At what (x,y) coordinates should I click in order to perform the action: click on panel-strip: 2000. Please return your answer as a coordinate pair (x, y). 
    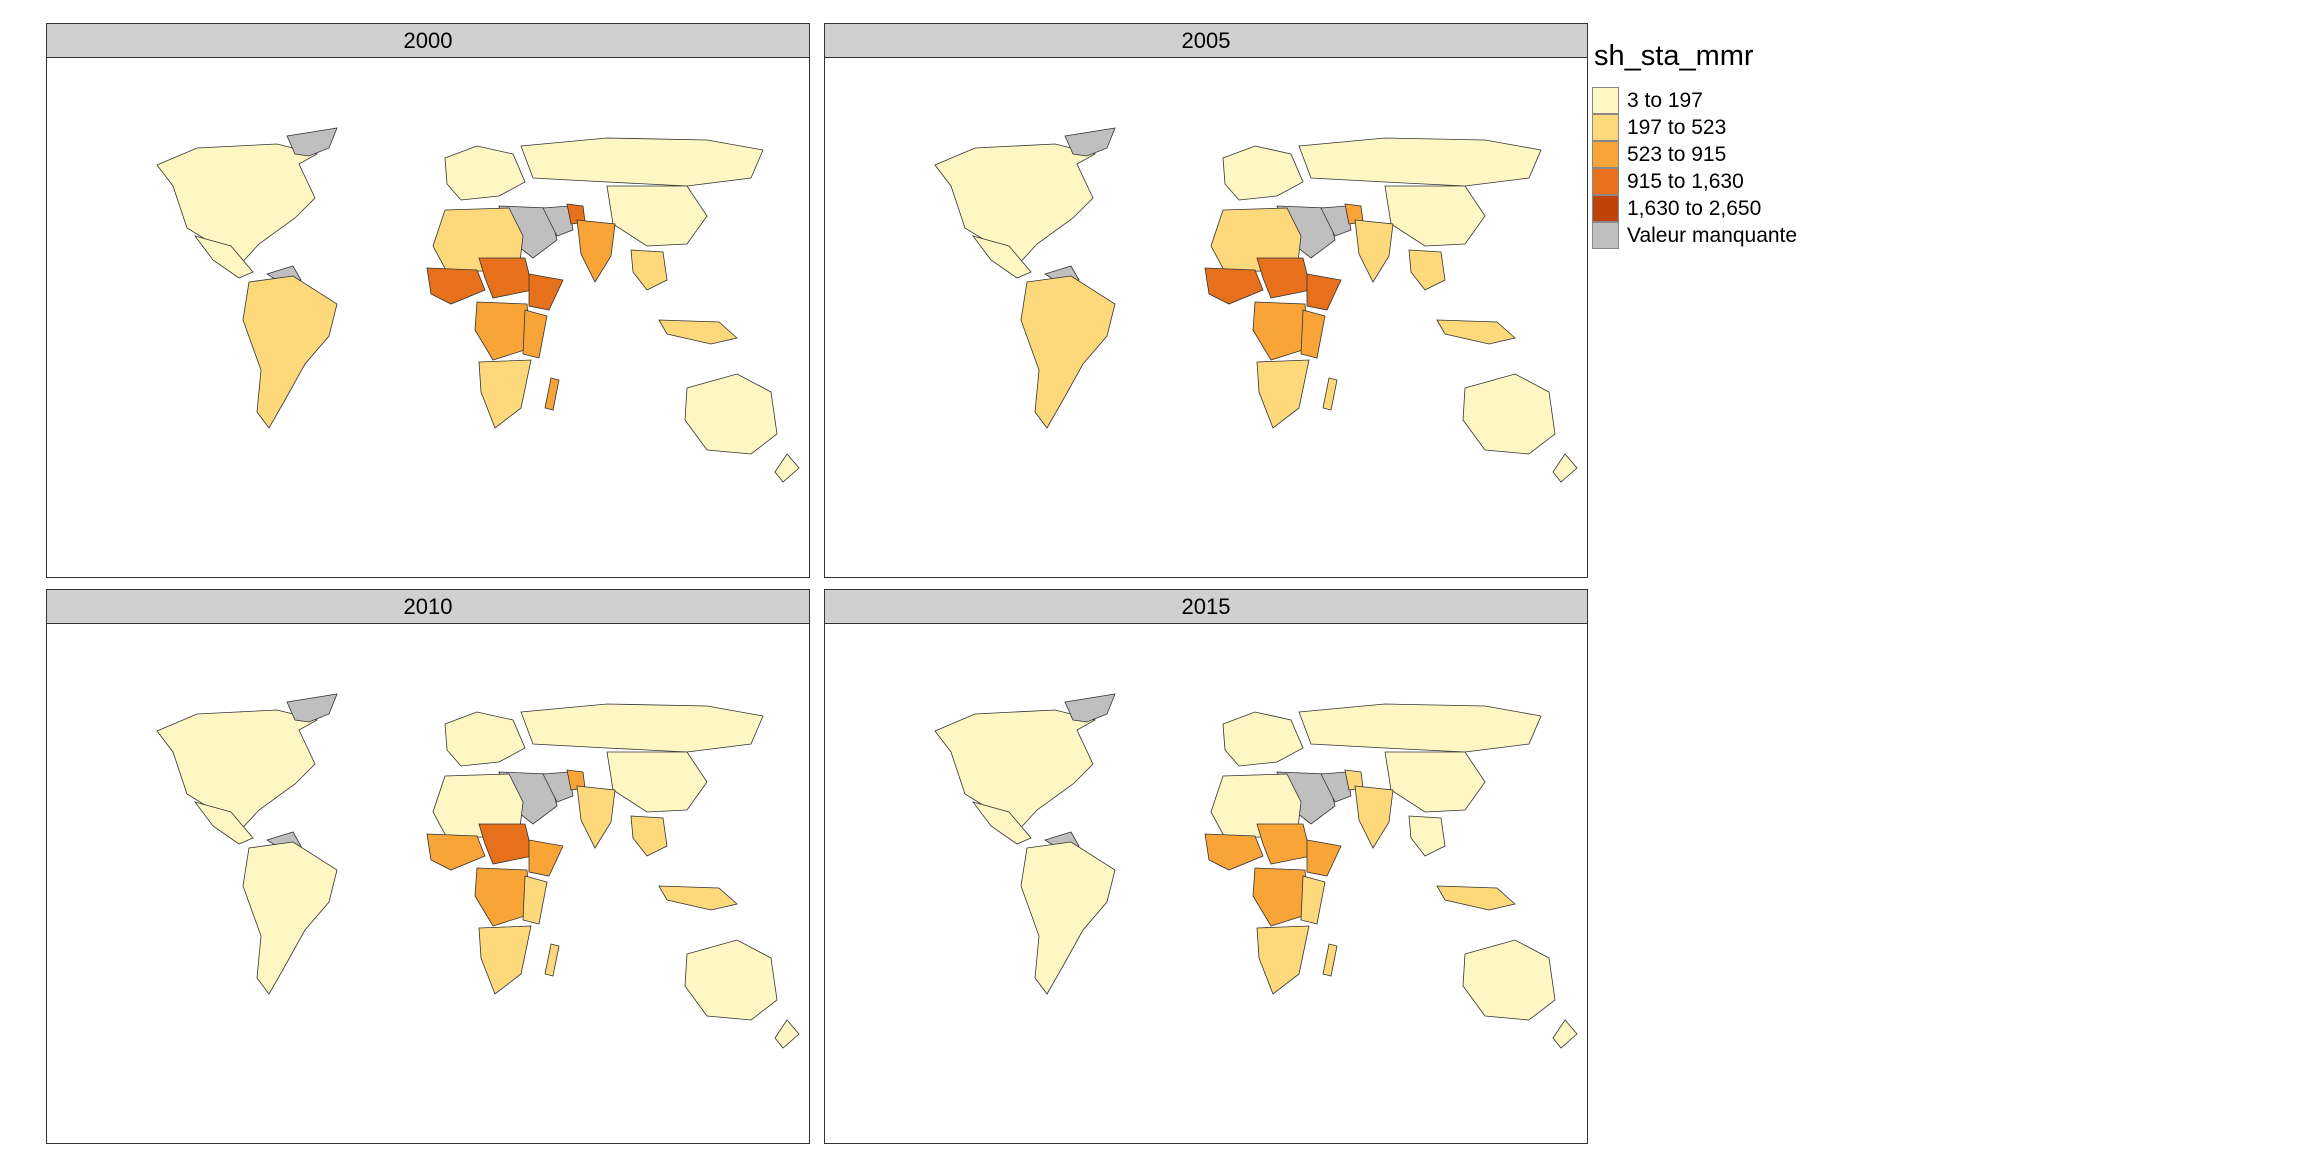
    Looking at the image, I should click on (428, 41).